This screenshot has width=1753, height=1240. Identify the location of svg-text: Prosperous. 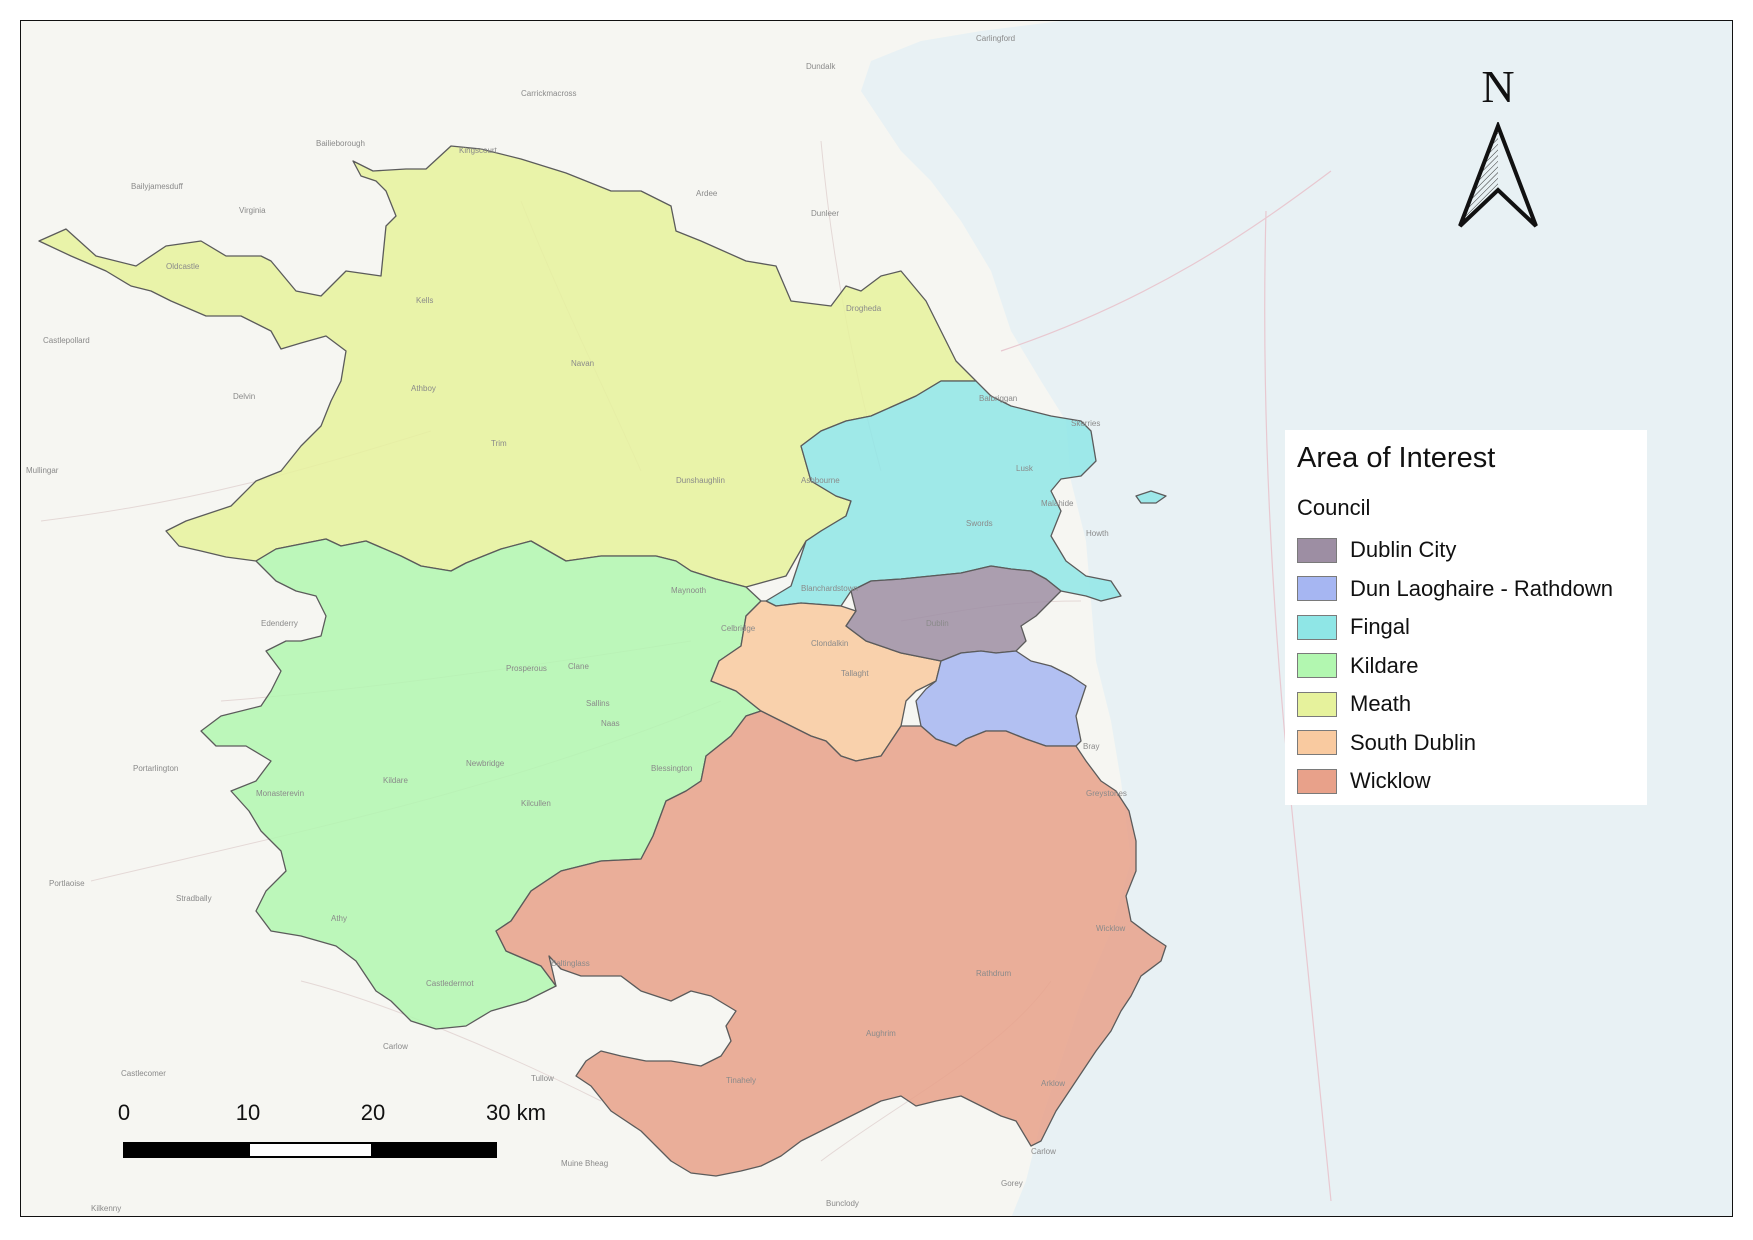
(526, 668).